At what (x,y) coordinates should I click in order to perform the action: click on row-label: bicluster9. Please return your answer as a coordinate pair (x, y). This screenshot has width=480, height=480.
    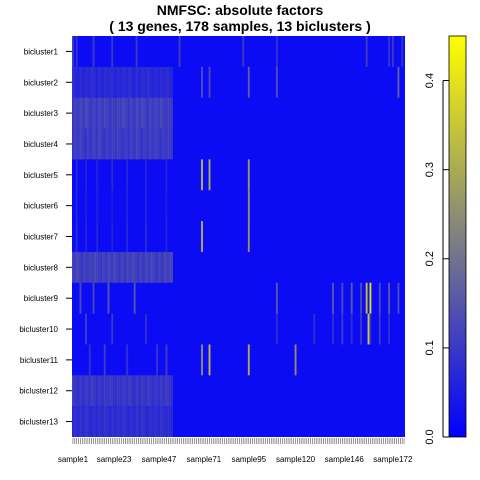
    Looking at the image, I should click on (41, 298).